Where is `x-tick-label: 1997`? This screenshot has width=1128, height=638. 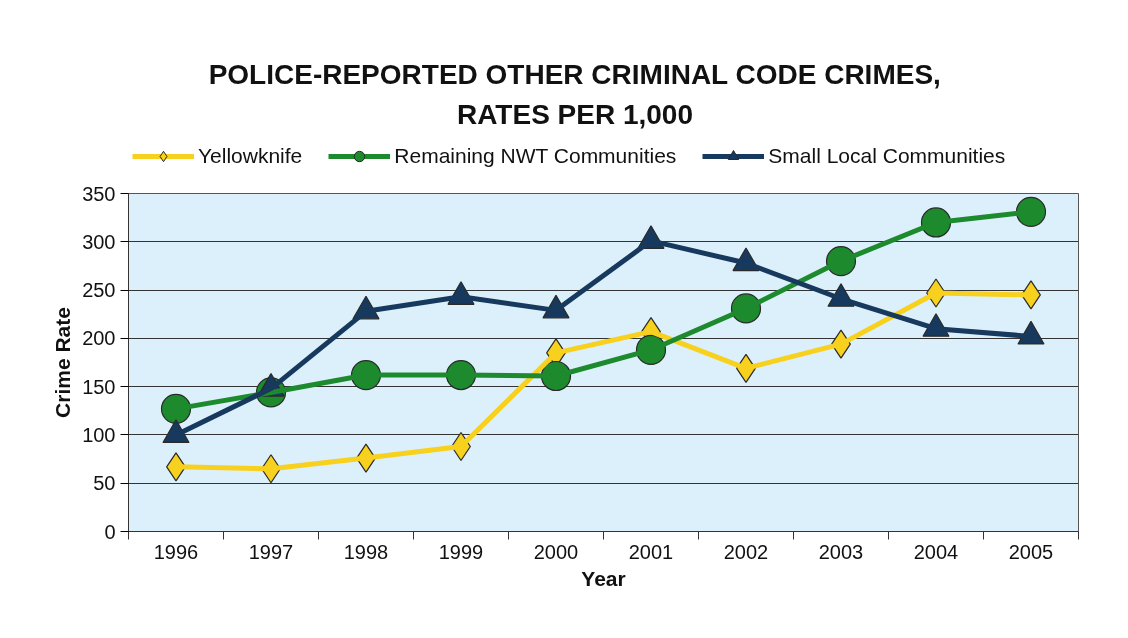
x-tick-label: 1997 is located at coordinates (271, 551).